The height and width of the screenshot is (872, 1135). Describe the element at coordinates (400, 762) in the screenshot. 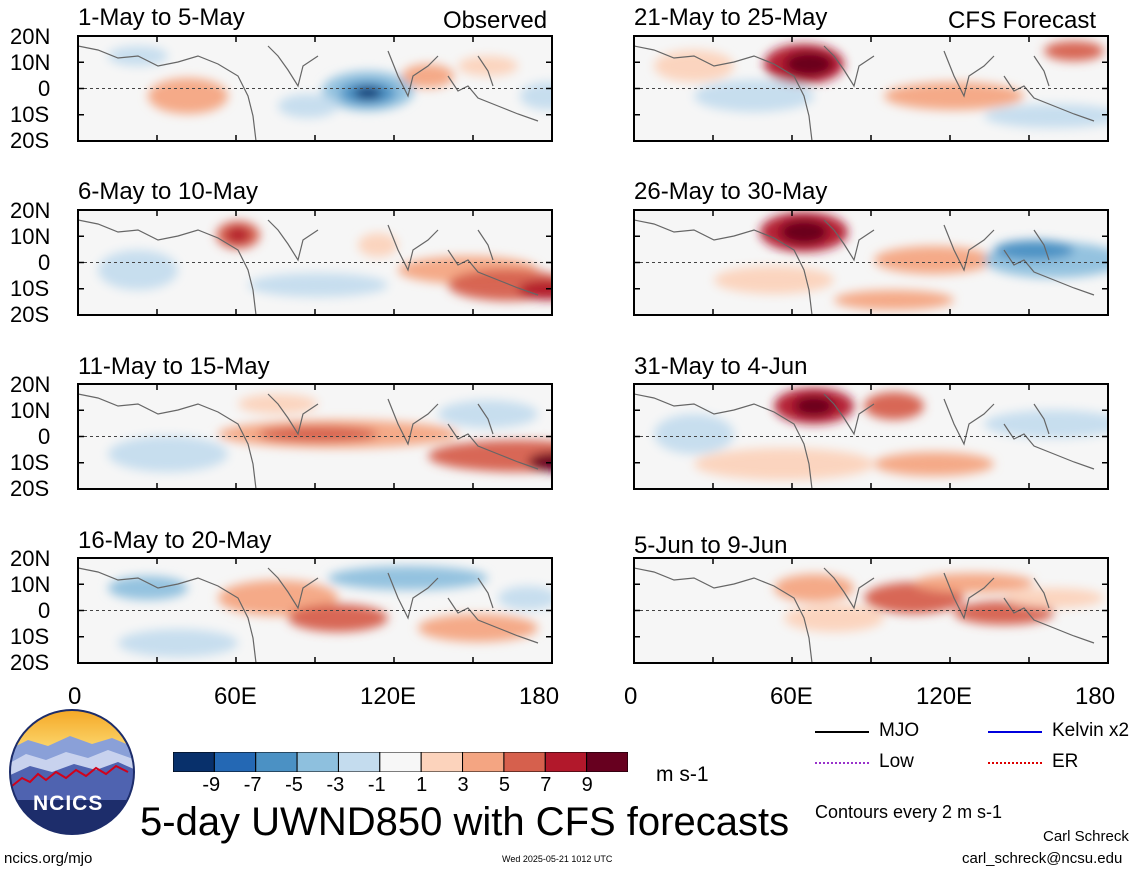

I see `colorbar` at that location.